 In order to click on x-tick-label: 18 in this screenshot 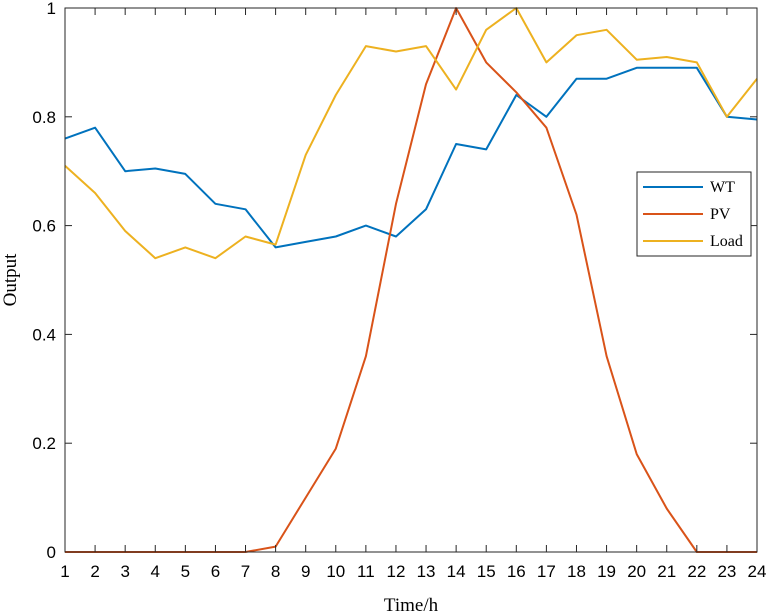, I will do `click(576, 571)`.